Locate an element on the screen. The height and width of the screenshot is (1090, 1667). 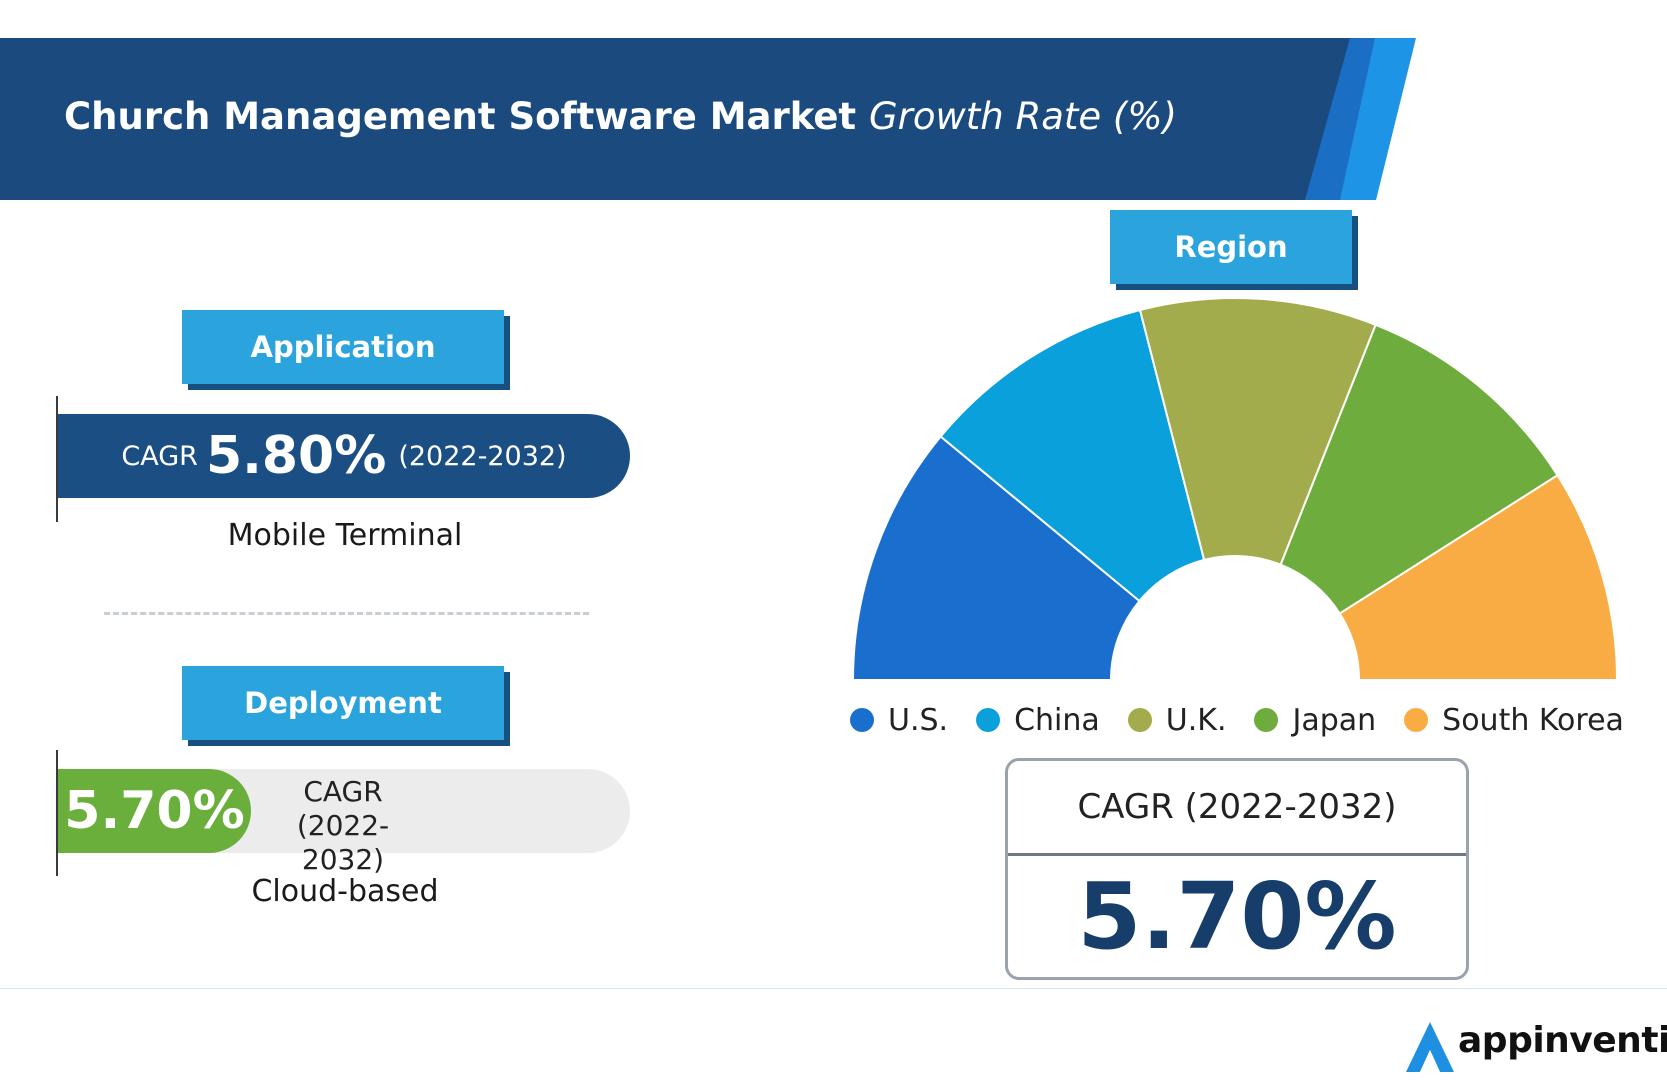
appinventiv-logo-icon is located at coordinates (1430, 1047).